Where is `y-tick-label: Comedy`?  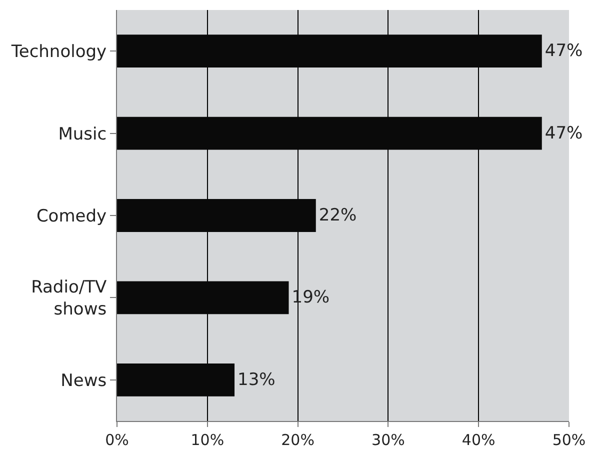 y-tick-label: Comedy is located at coordinates (71, 216).